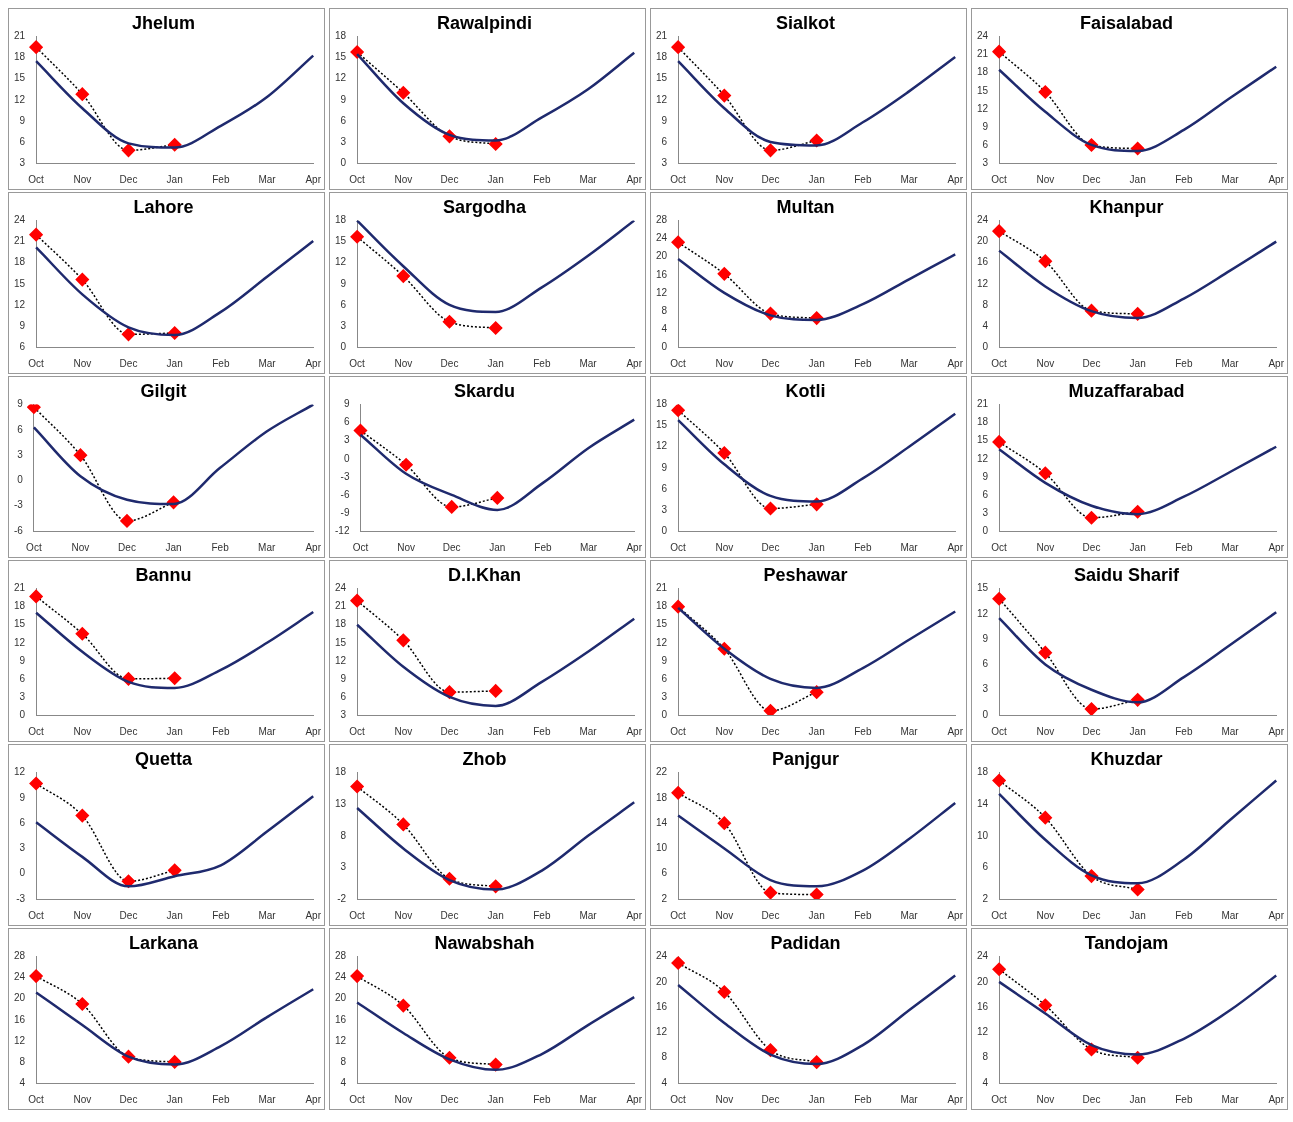  Describe the element at coordinates (484, 574) in the screenshot. I see `chart-title: D.I.Khan` at that location.